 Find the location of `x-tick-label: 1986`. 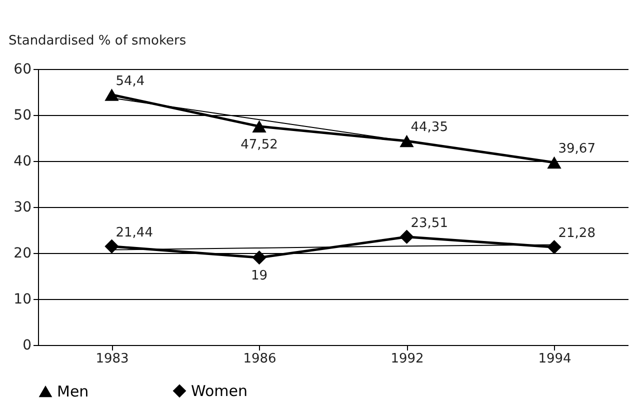

x-tick-label: 1986 is located at coordinates (259, 359).